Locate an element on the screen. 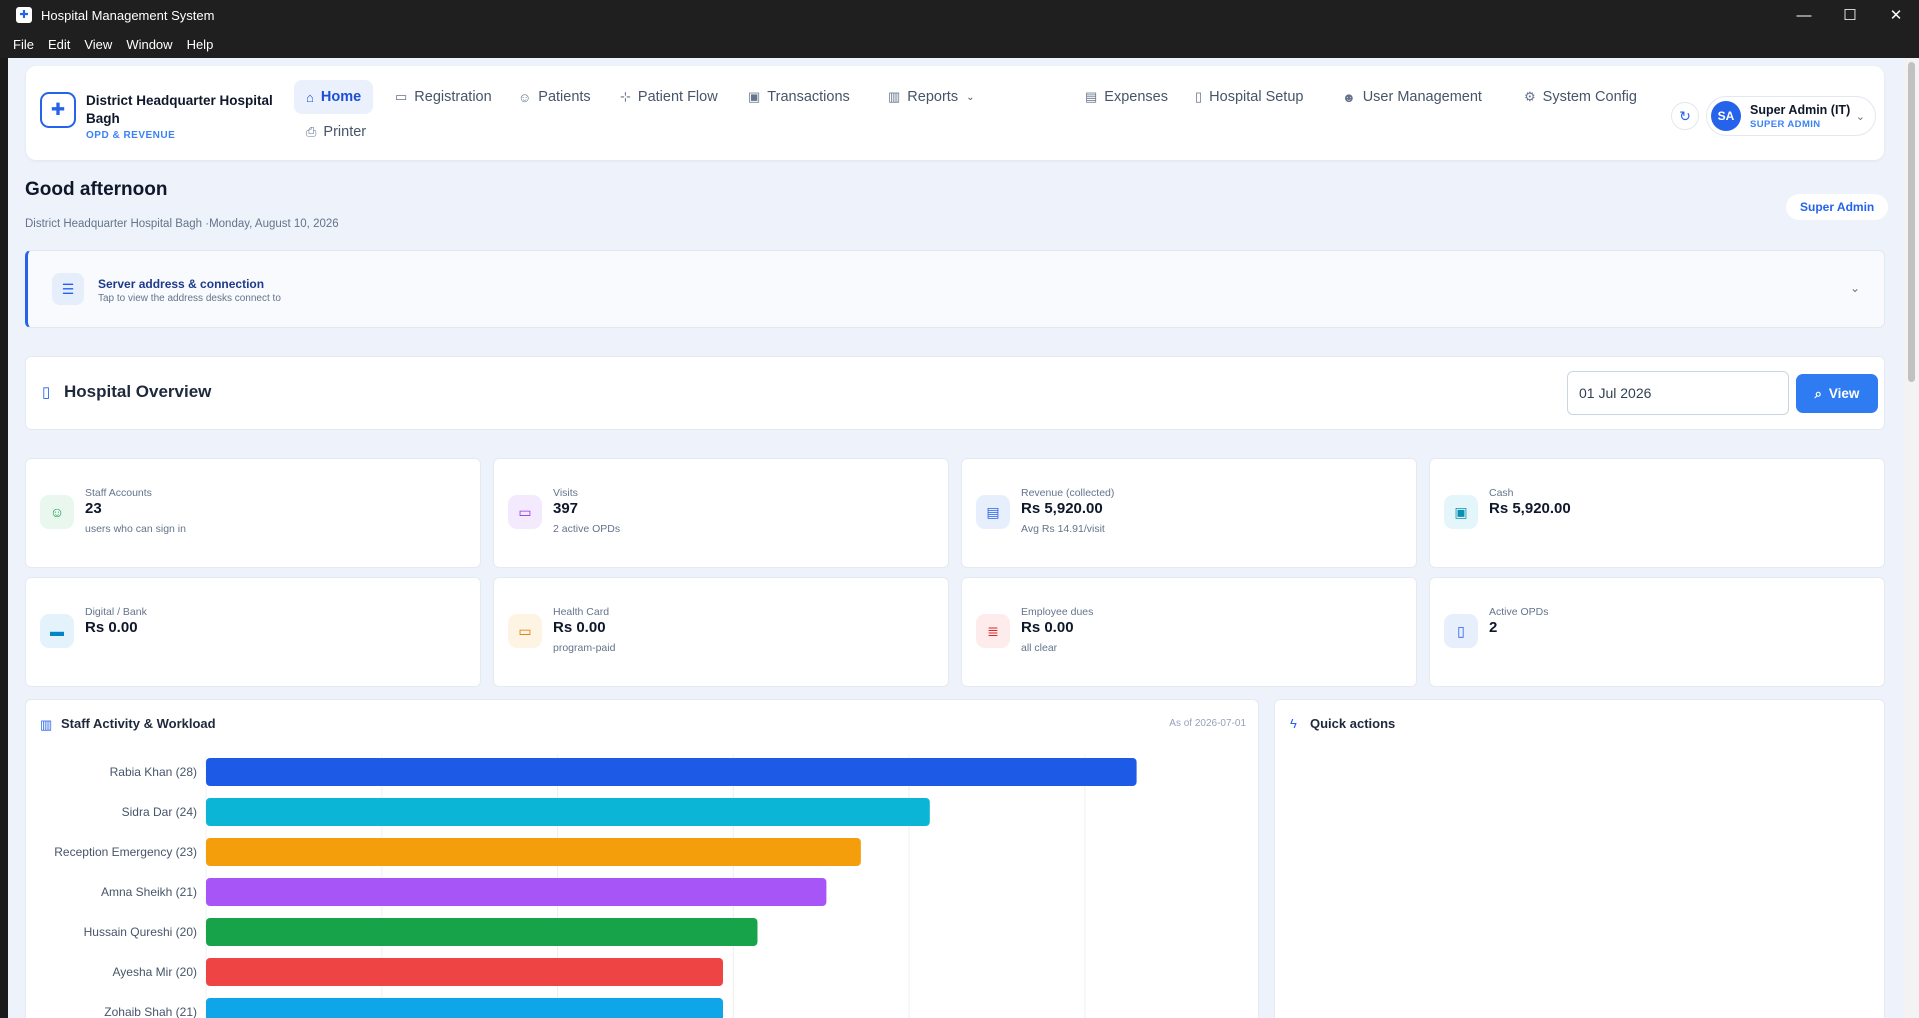 The width and height of the screenshot is (1919, 1018). window-title: Hospital Management System is located at coordinates (128, 15).